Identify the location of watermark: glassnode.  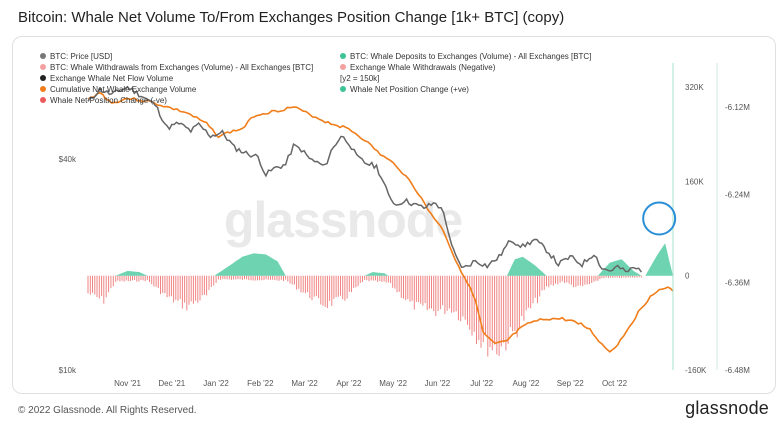
(343, 220).